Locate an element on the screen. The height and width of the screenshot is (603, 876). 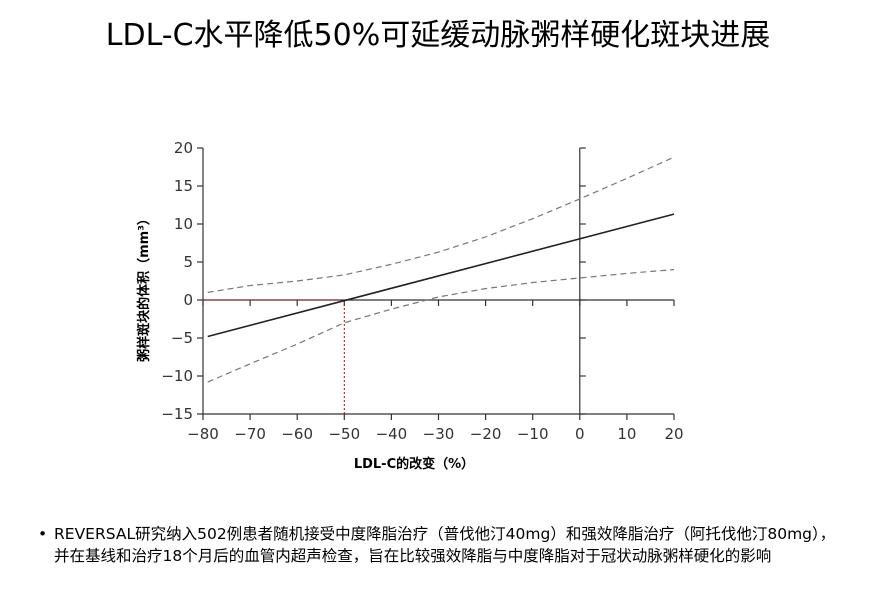
y-axis-label: 粥样斑块的体积（mm³） is located at coordinates (144, 287).